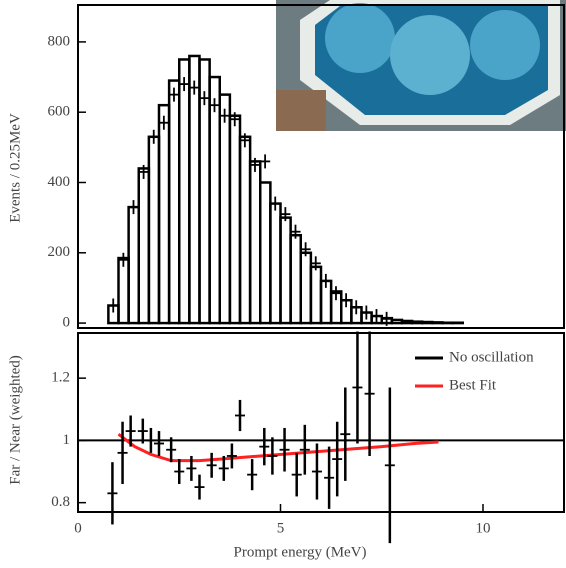 The height and width of the screenshot is (568, 566). What do you see at coordinates (59, 252) in the screenshot?
I see `y-tick-label: 200` at bounding box center [59, 252].